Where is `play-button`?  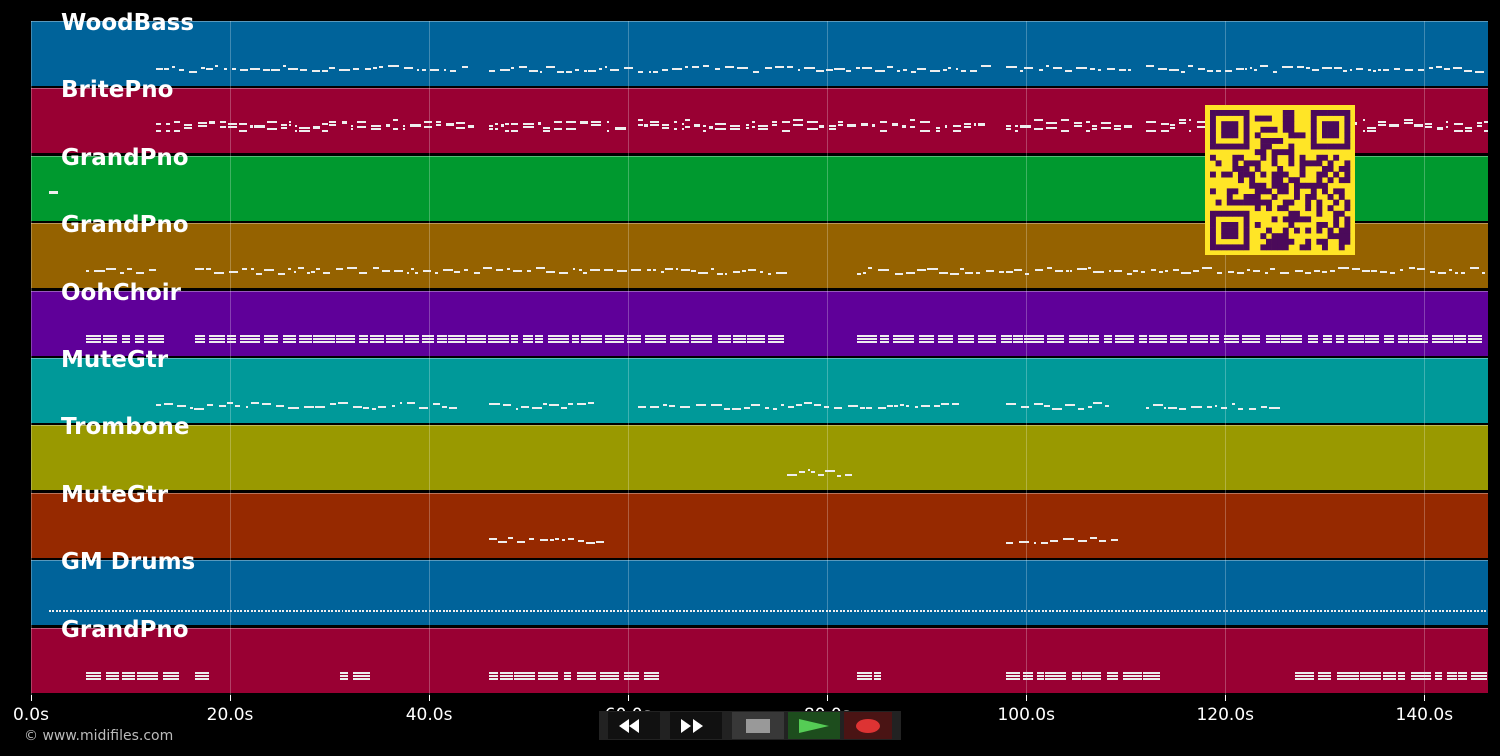
play-button is located at coordinates (814, 725).